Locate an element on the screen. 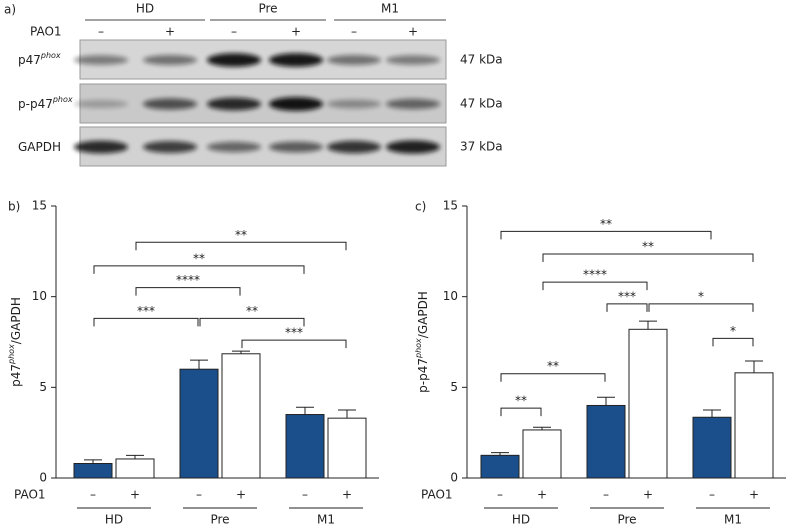 Image resolution: width=796 pixels, height=531 pixels. row-label: GAPDH is located at coordinates (39, 147).